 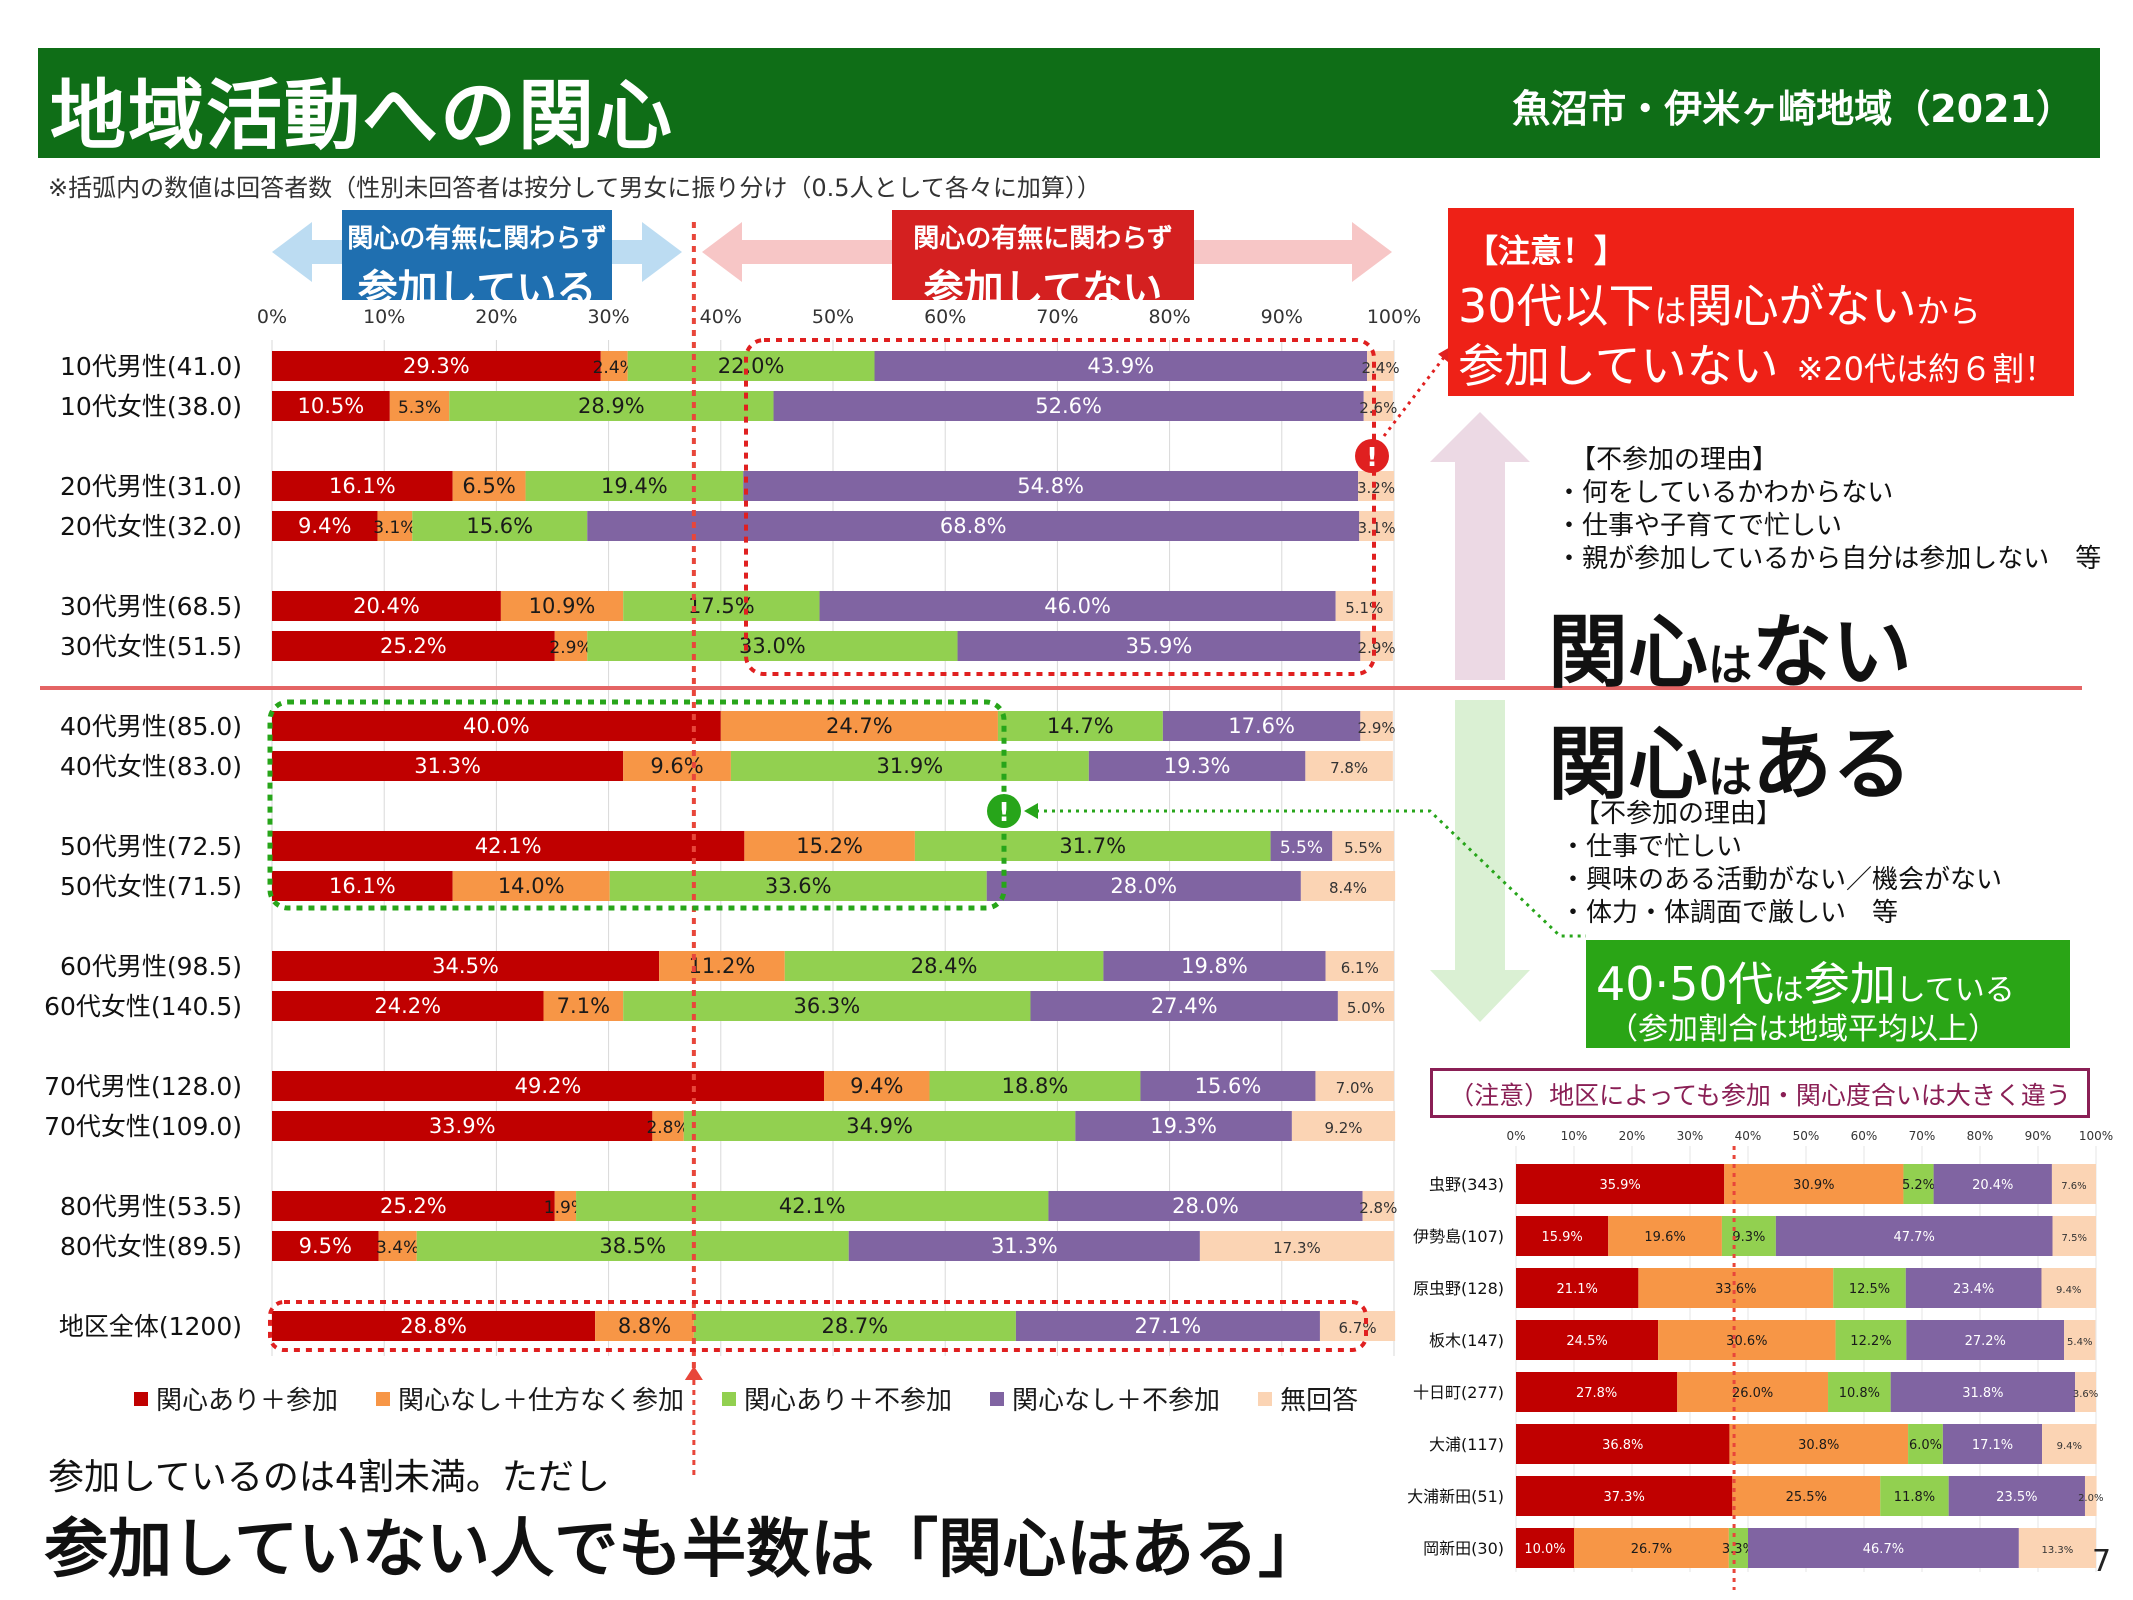 I want to click on row-label: 30代男性(68.5), so click(x=151, y=606).